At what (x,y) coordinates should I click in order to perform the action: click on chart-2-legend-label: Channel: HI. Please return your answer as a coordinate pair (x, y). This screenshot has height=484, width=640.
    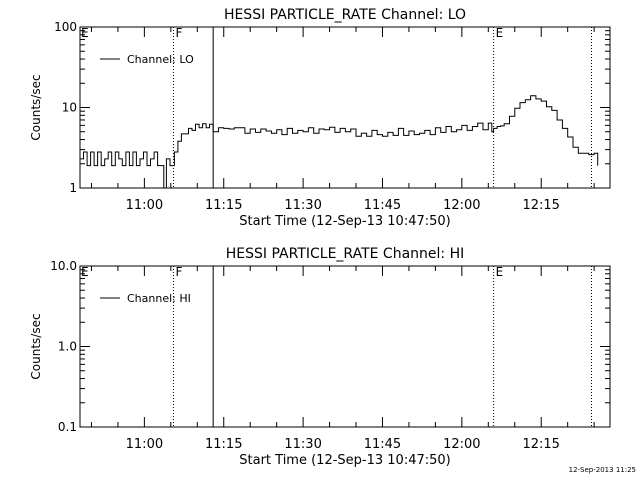
    Looking at the image, I should click on (159, 298).